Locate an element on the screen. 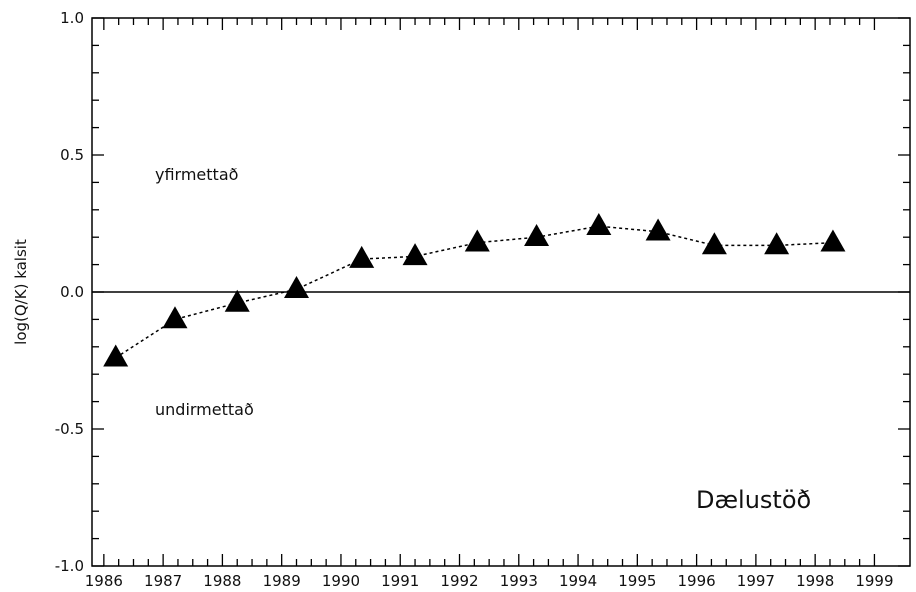 The height and width of the screenshot is (592, 916). x-tick-label: 1996 is located at coordinates (697, 581).